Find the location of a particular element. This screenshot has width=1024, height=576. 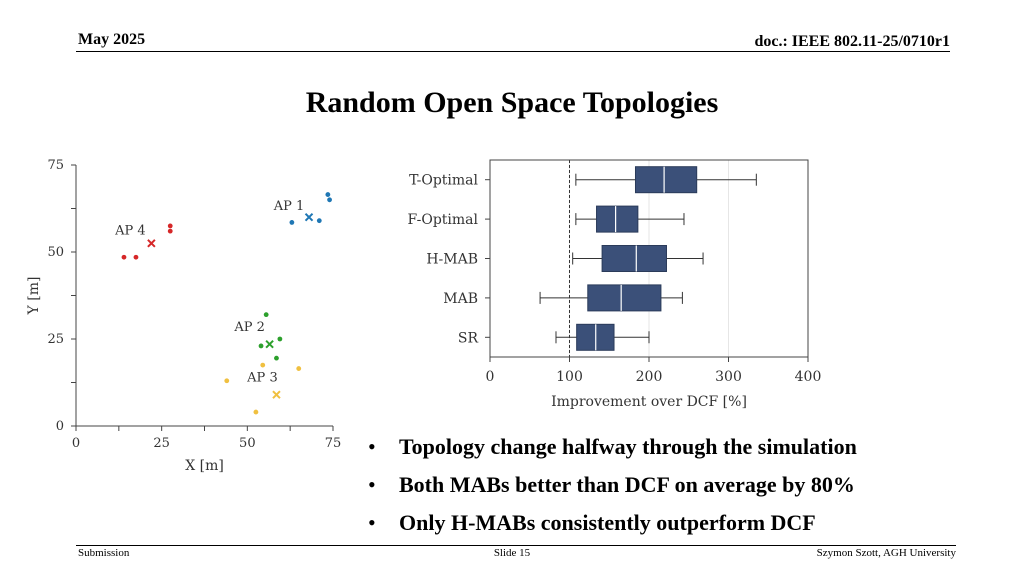

y-tick-label: 25 is located at coordinates (55, 339).